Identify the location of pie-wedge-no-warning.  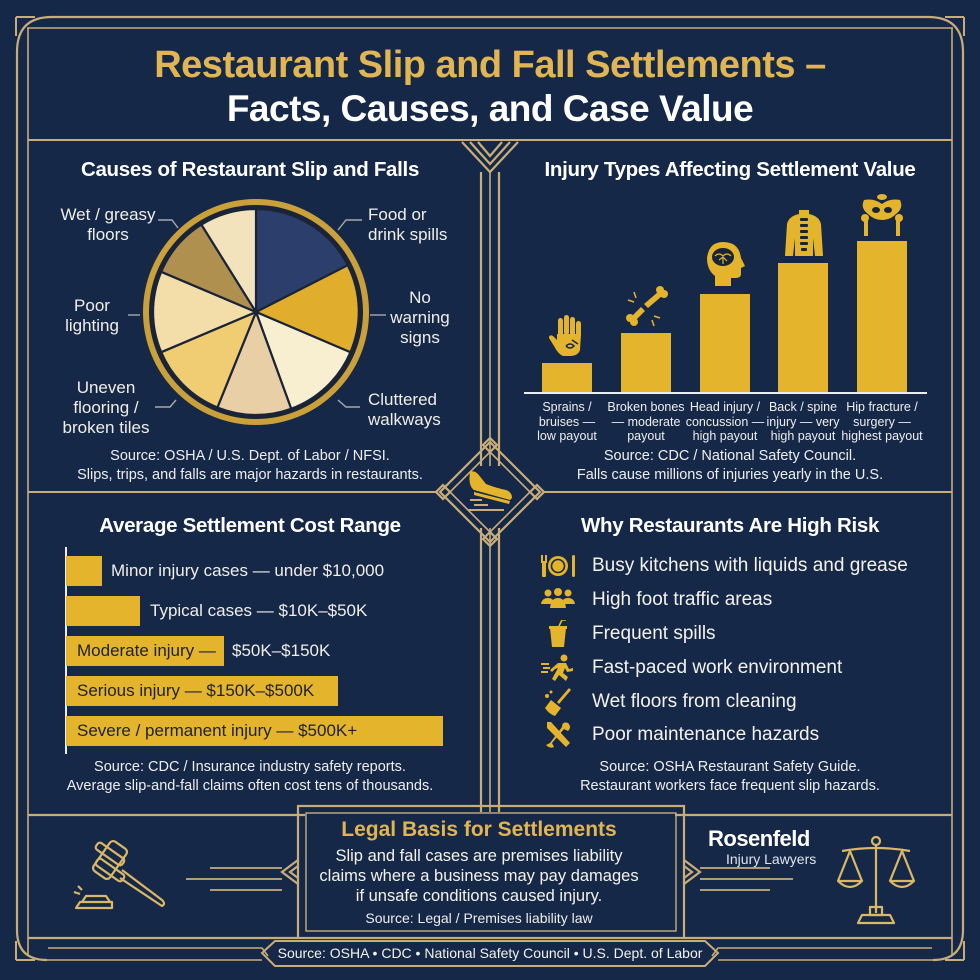
(306, 308).